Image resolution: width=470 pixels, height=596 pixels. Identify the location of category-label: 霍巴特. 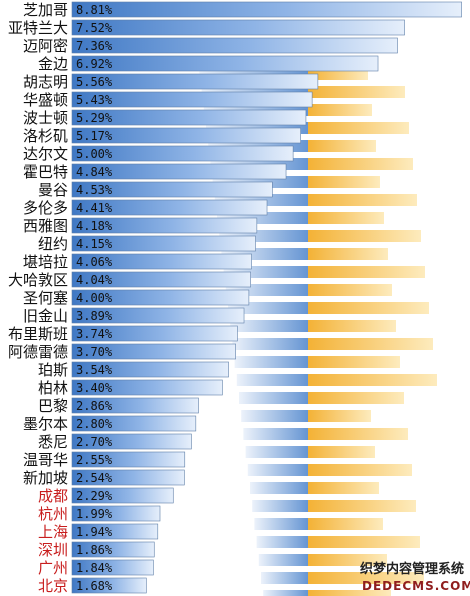
(45, 172).